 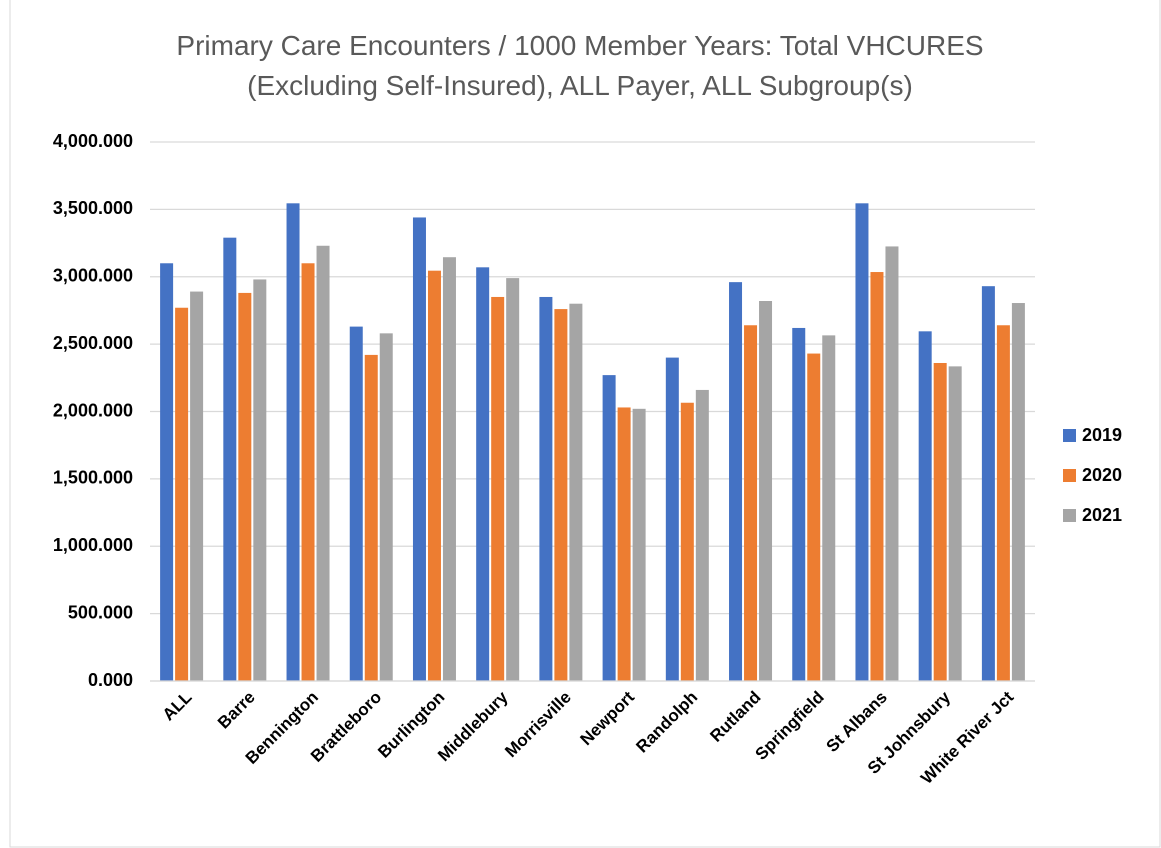 What do you see at coordinates (1102, 435) in the screenshot?
I see `legend-label: 2019` at bounding box center [1102, 435].